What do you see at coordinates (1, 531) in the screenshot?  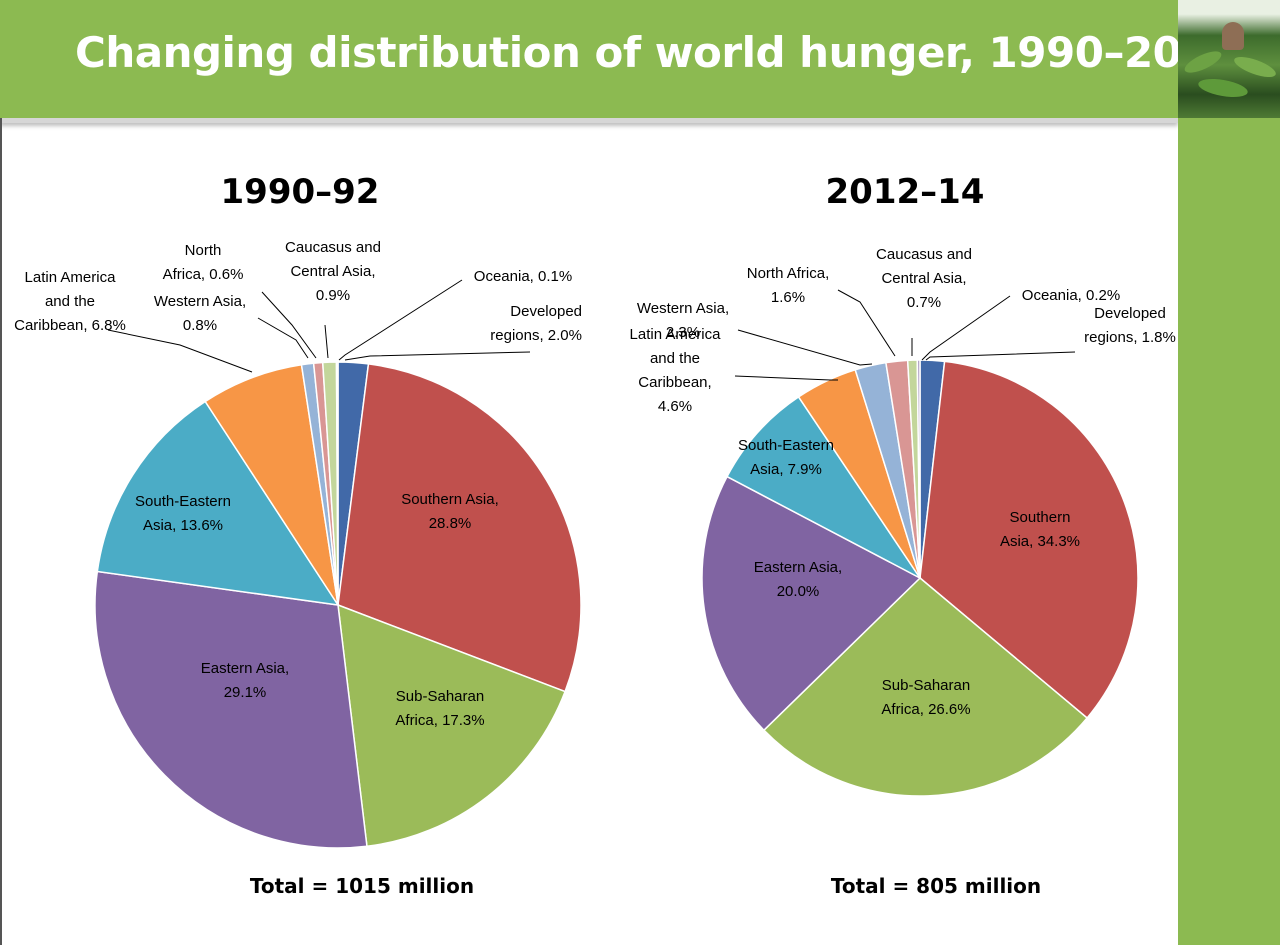 I see `window-edge` at bounding box center [1, 531].